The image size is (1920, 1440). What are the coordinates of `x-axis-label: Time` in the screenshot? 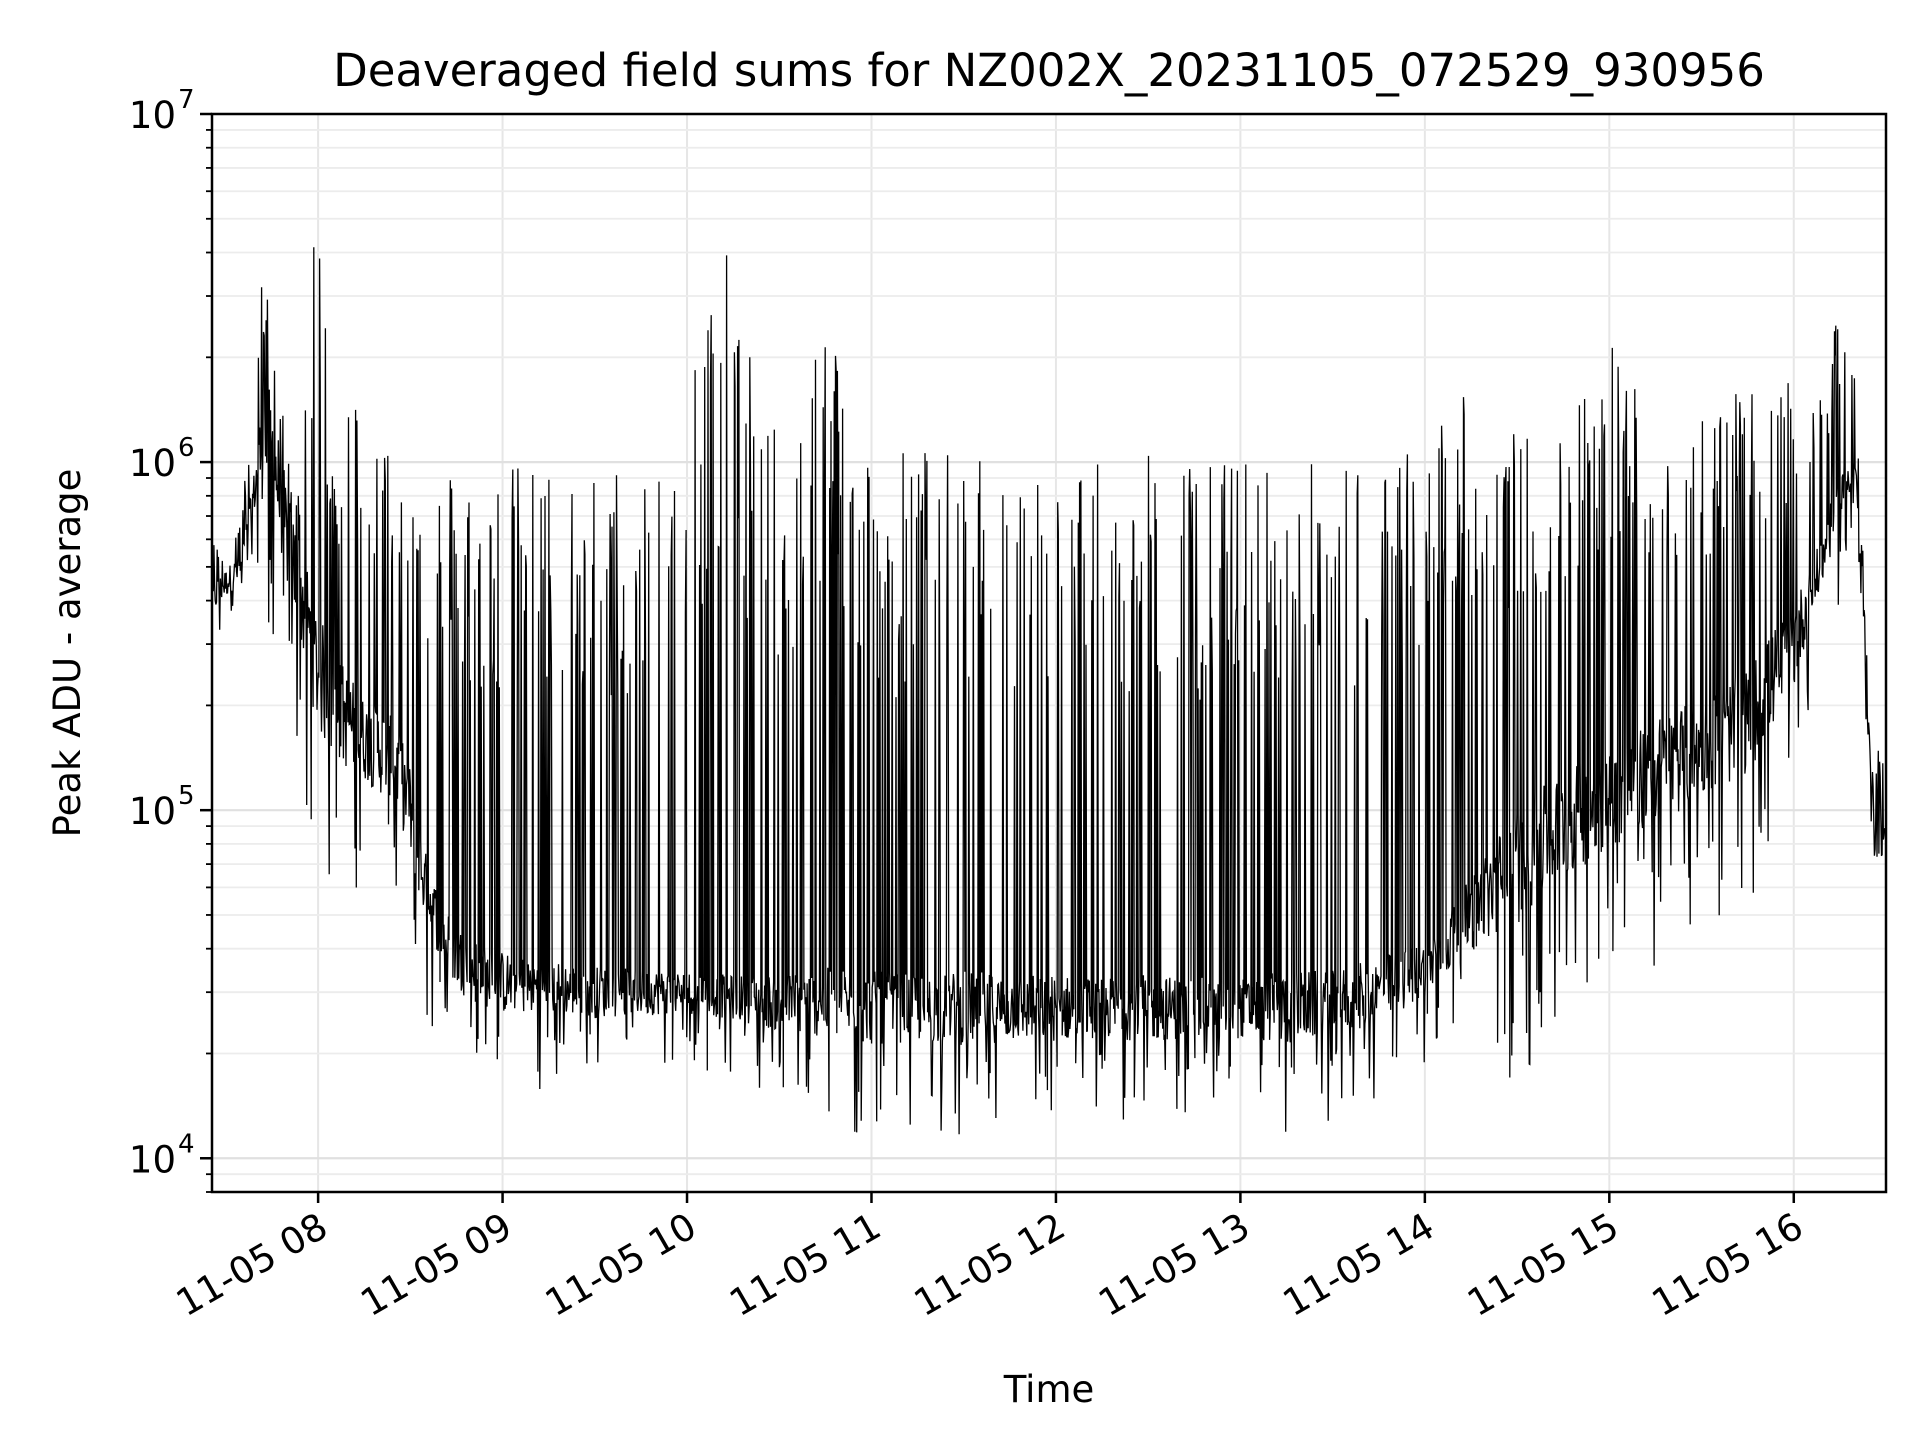 It's located at (1049, 1389).